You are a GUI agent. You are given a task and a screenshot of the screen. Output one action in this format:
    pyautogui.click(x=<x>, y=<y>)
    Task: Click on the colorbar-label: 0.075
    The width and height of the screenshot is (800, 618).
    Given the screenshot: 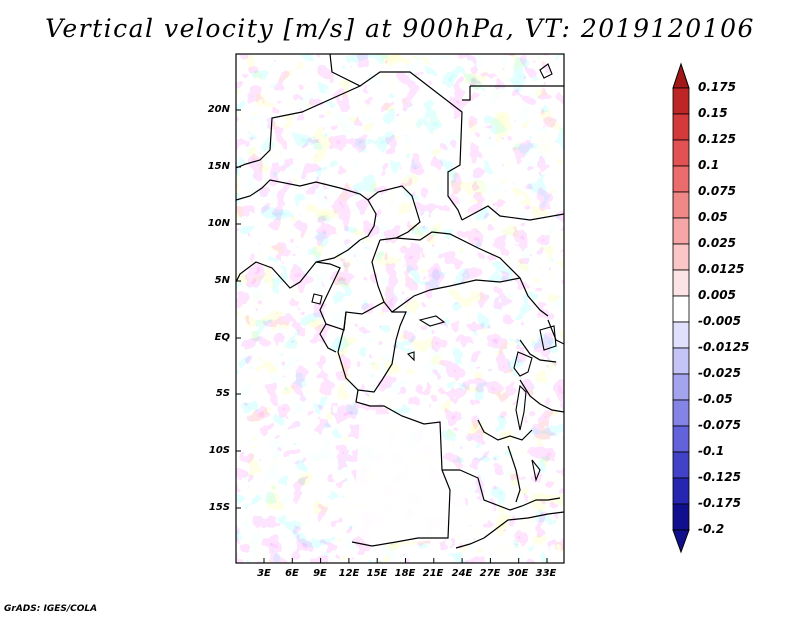 What is the action you would take?
    pyautogui.click(x=717, y=191)
    